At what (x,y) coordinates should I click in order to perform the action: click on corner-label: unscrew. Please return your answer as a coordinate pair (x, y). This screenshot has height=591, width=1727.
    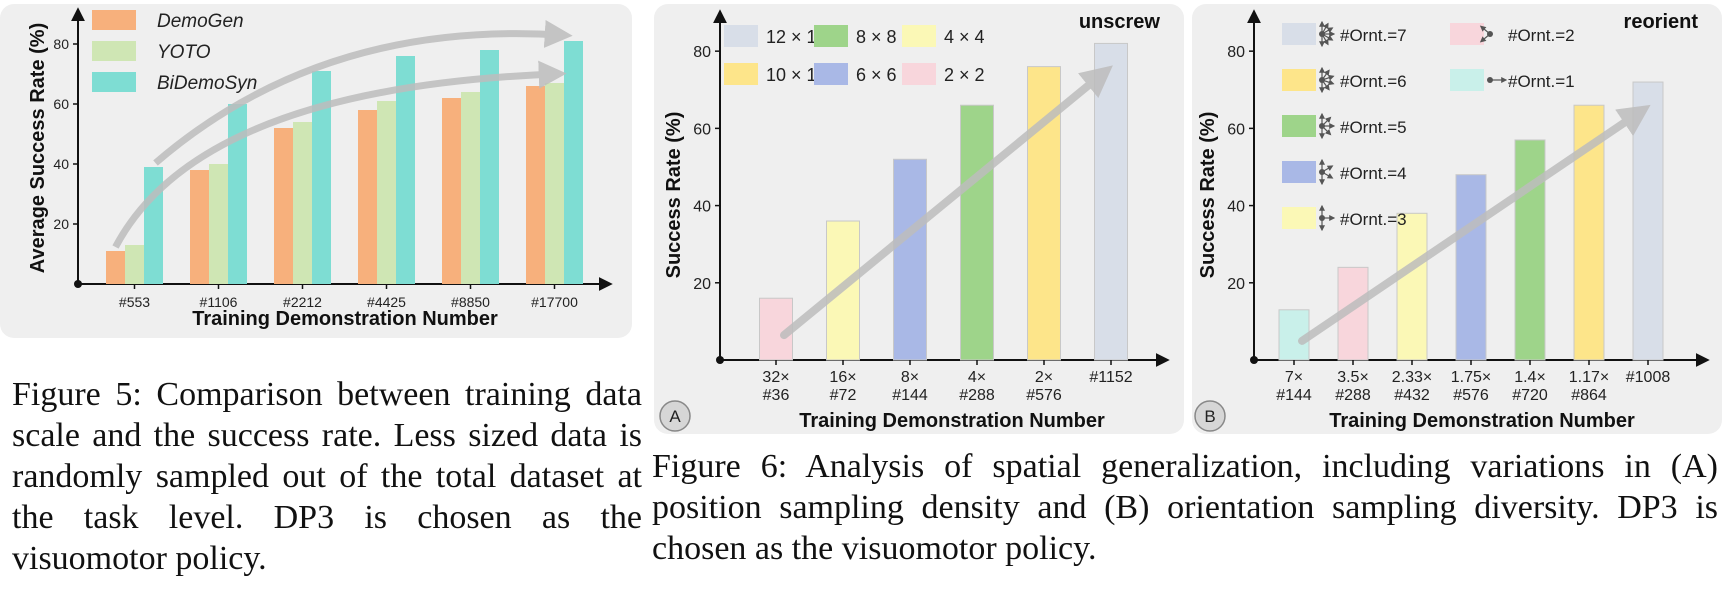
    Looking at the image, I should click on (1120, 22).